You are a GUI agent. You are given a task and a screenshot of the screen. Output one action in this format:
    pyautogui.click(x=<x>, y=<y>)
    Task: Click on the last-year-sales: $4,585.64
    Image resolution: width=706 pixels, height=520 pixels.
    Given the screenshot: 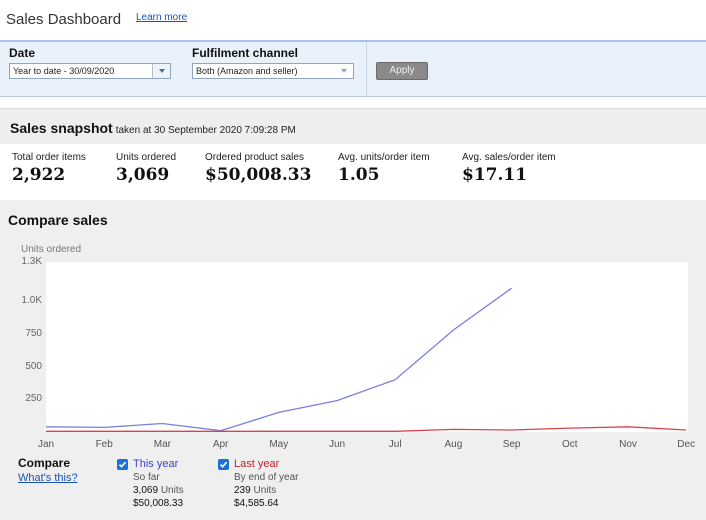 What is the action you would take?
    pyautogui.click(x=256, y=503)
    